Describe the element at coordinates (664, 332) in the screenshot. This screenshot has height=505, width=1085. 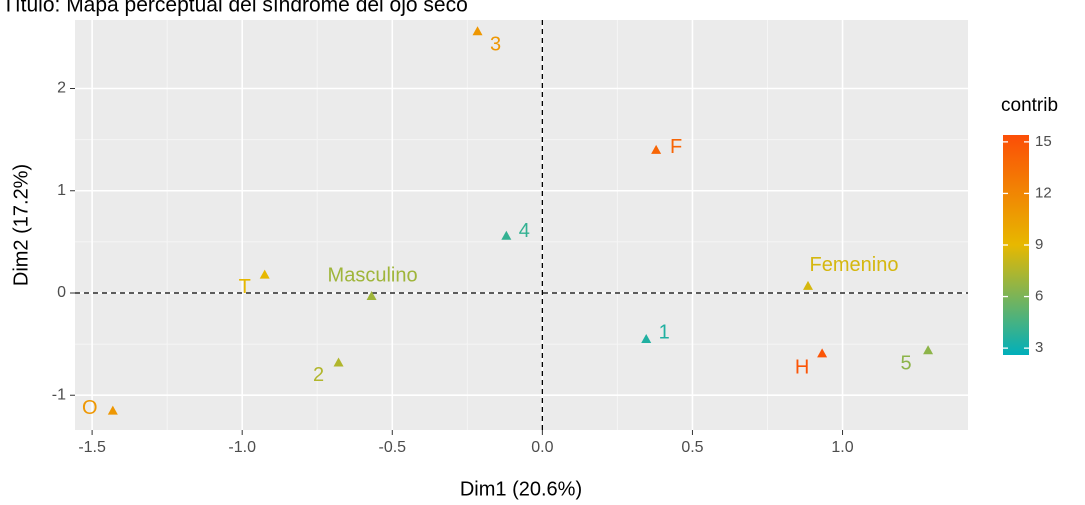
I see `point-label: 1` at that location.